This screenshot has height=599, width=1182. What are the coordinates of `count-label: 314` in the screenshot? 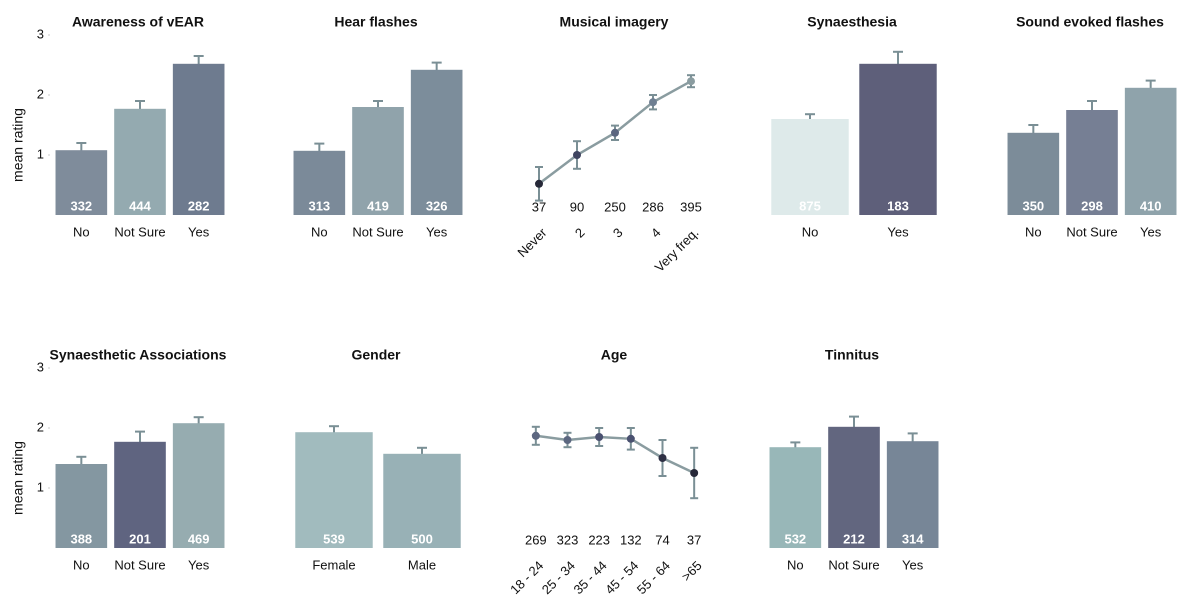 It's located at (913, 538).